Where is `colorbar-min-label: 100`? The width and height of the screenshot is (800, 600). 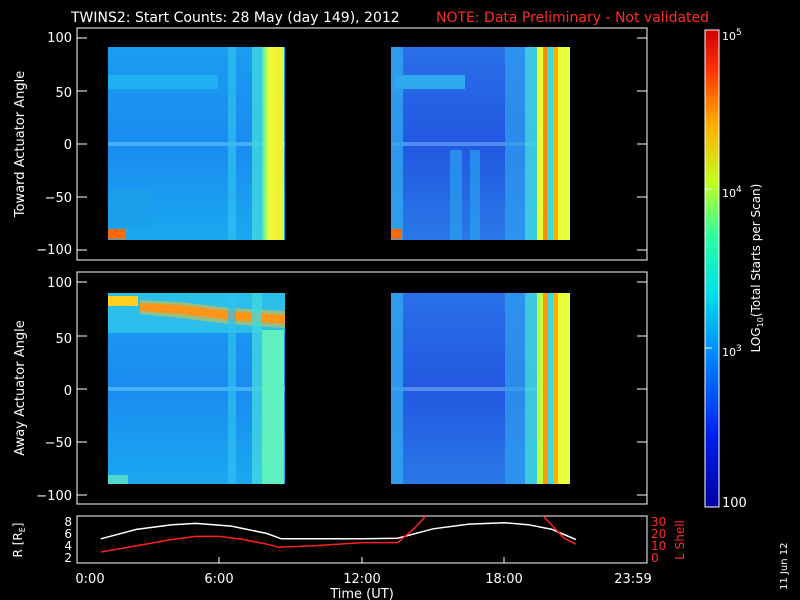
colorbar-min-label: 100 is located at coordinates (734, 503).